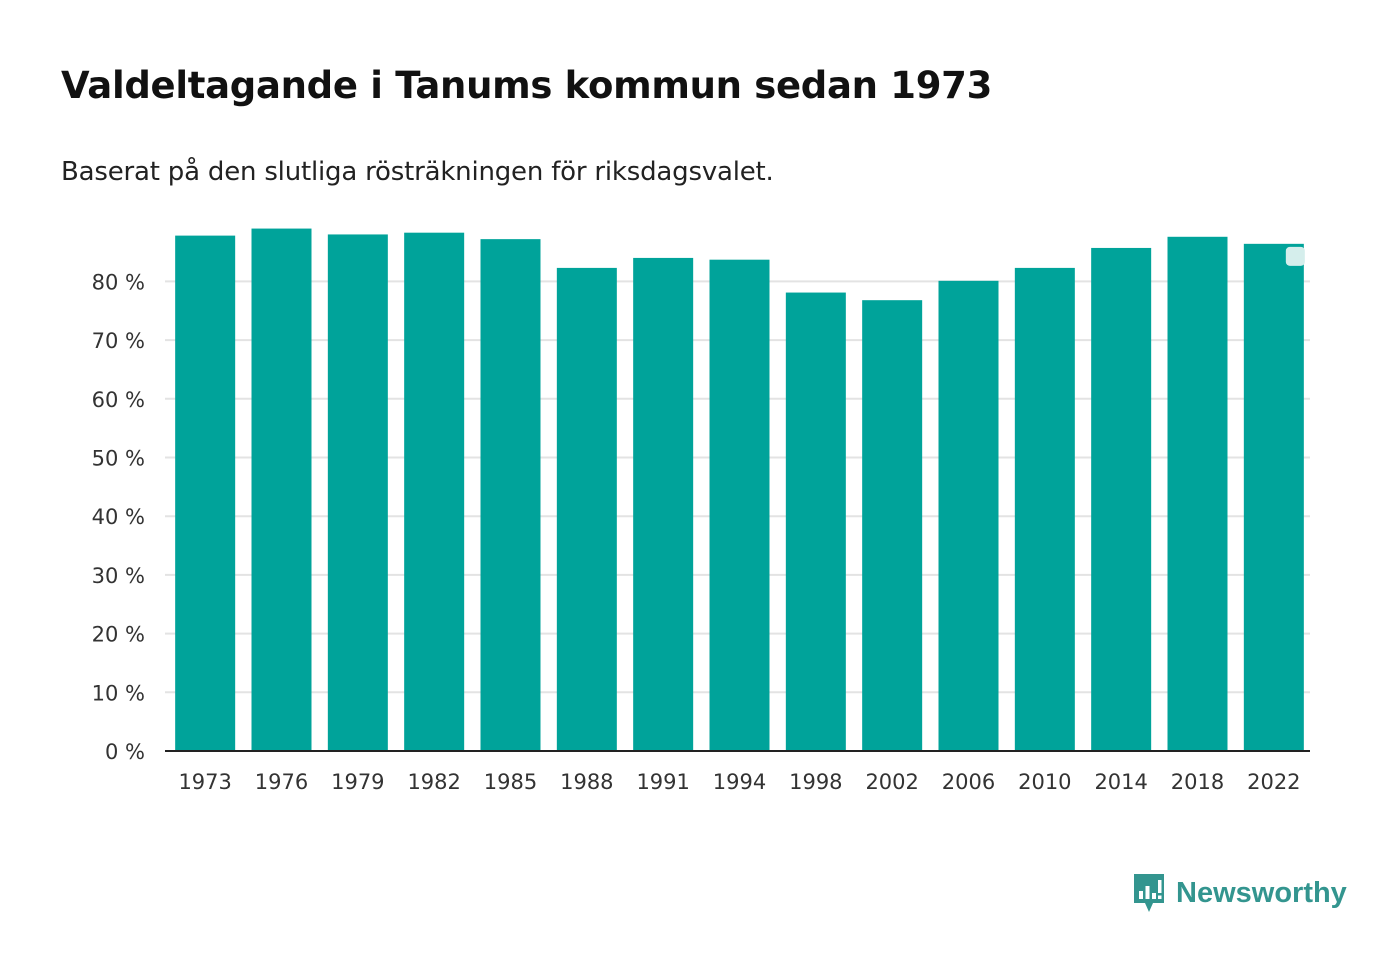 The image size is (1400, 973). Describe the element at coordinates (1044, 782) in the screenshot. I see `x-tick-label: 2010` at that location.